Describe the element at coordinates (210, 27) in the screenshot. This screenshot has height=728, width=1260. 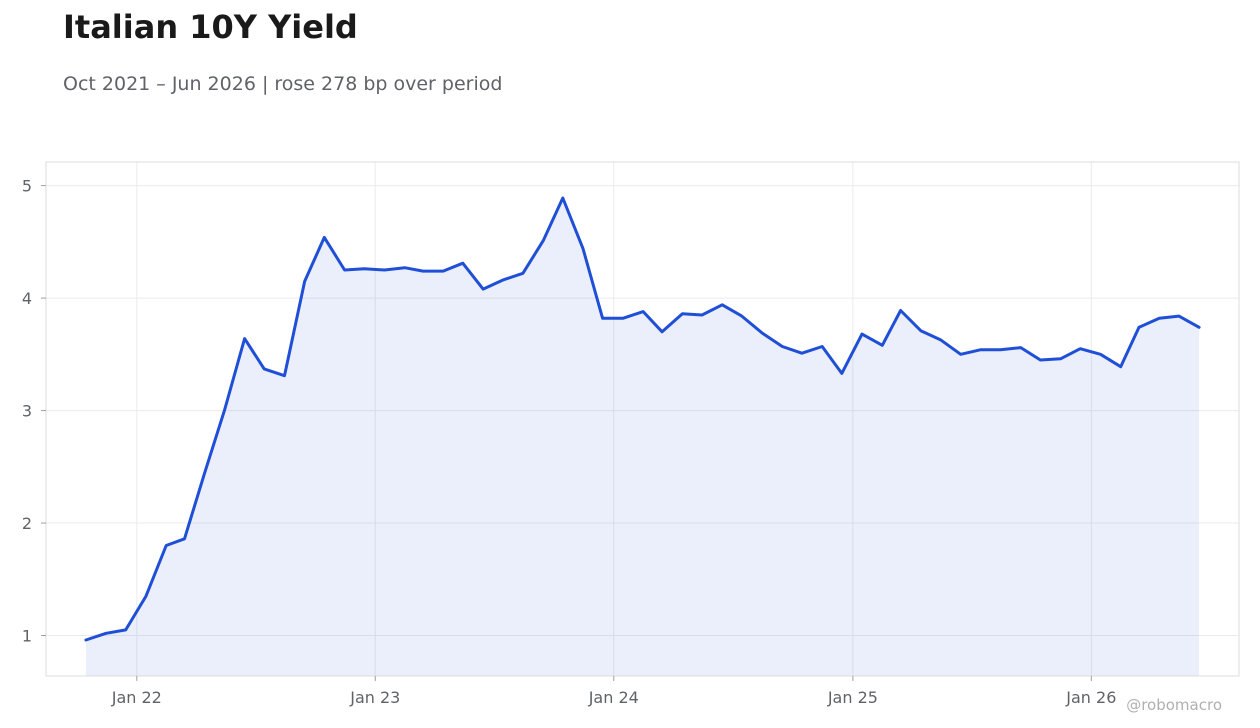
I see `chart-title: Italian 10Y Yield` at that location.